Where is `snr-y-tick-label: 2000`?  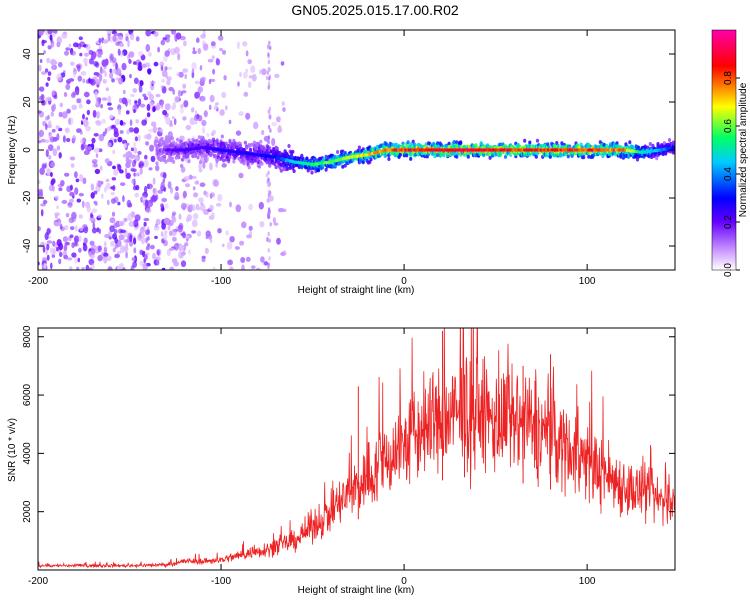
snr-y-tick-label: 2000 is located at coordinates (27, 511).